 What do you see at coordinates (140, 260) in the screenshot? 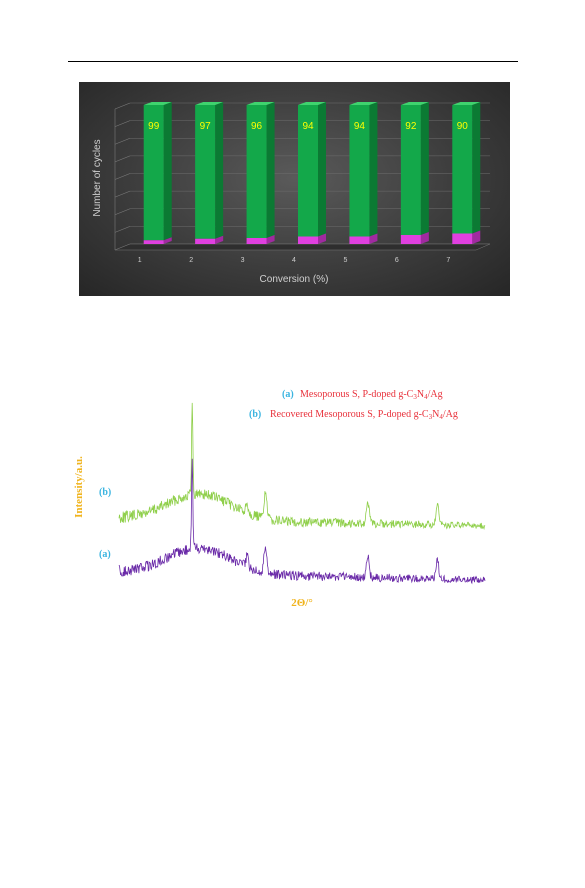
I see `bar-category-label: 1` at bounding box center [140, 260].